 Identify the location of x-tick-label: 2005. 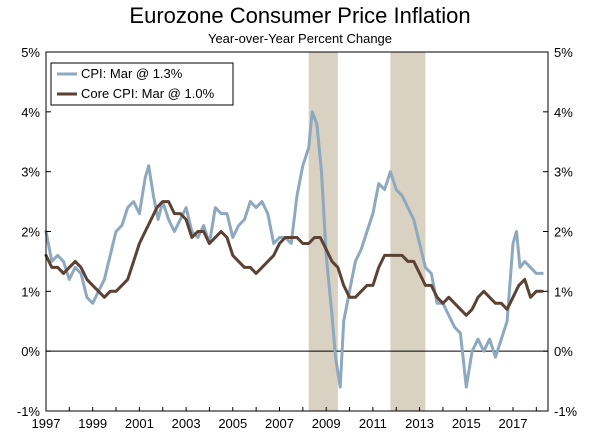
(232, 423).